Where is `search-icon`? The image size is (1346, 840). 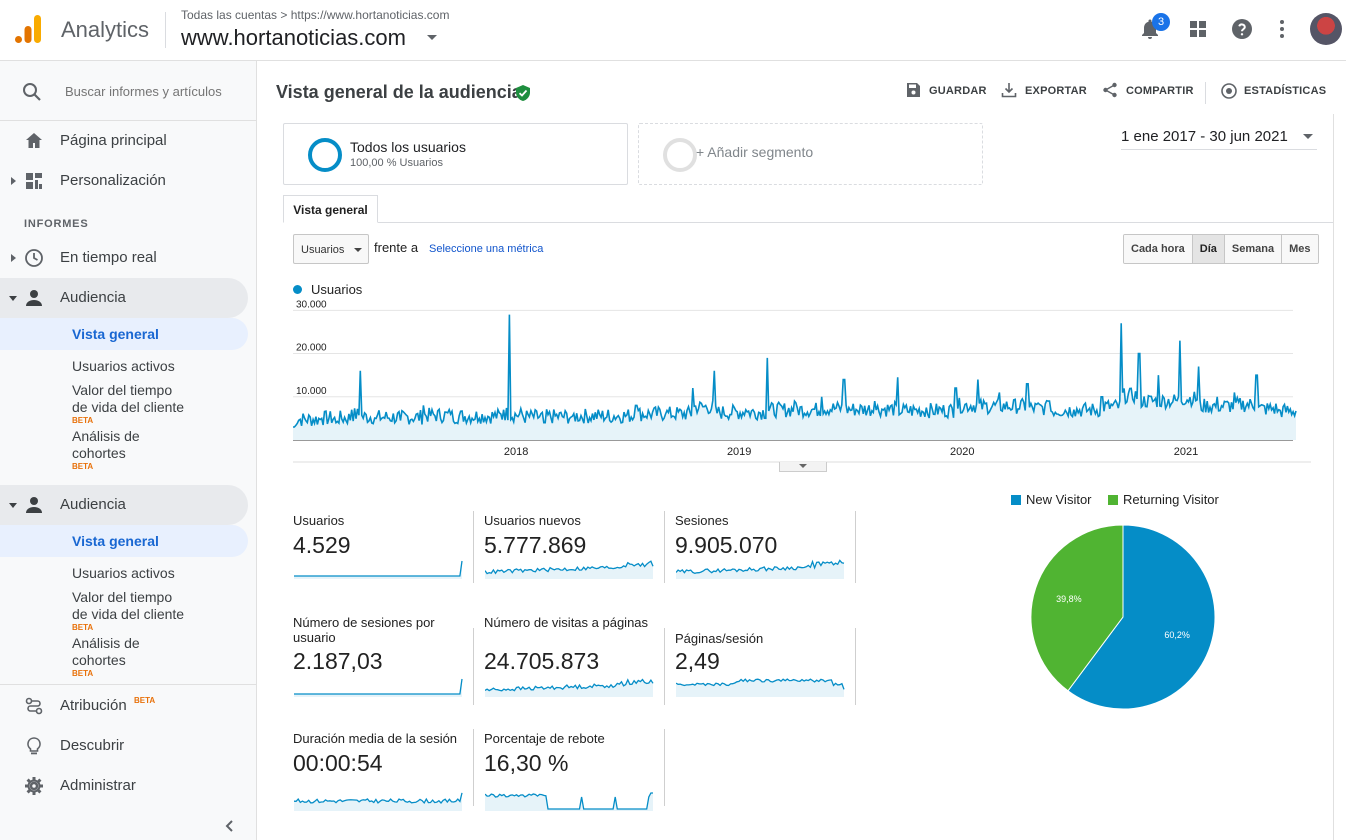 search-icon is located at coordinates (32, 92).